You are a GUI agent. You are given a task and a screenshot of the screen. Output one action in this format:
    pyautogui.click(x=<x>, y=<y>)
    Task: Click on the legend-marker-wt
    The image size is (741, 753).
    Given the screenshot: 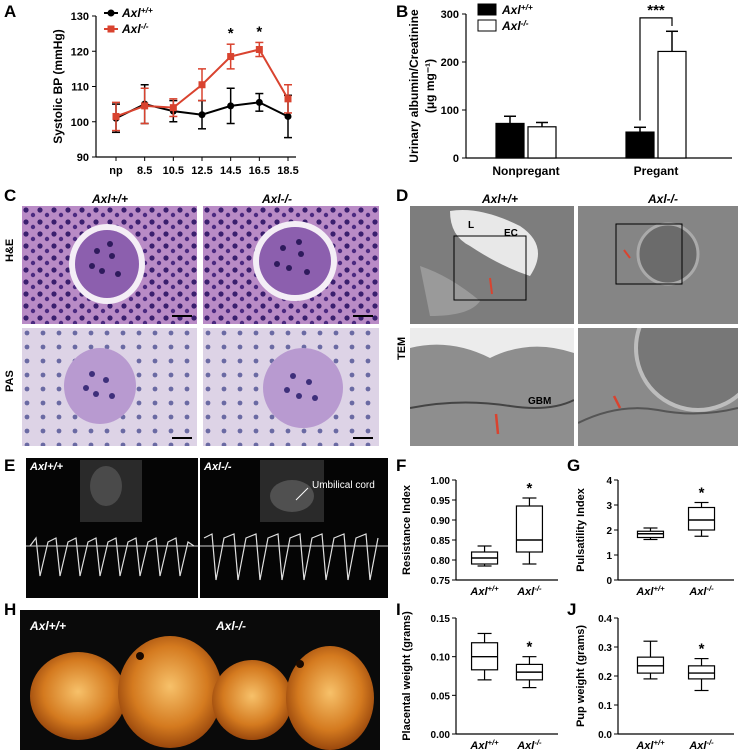 What is the action you would take?
    pyautogui.click(x=111, y=13)
    